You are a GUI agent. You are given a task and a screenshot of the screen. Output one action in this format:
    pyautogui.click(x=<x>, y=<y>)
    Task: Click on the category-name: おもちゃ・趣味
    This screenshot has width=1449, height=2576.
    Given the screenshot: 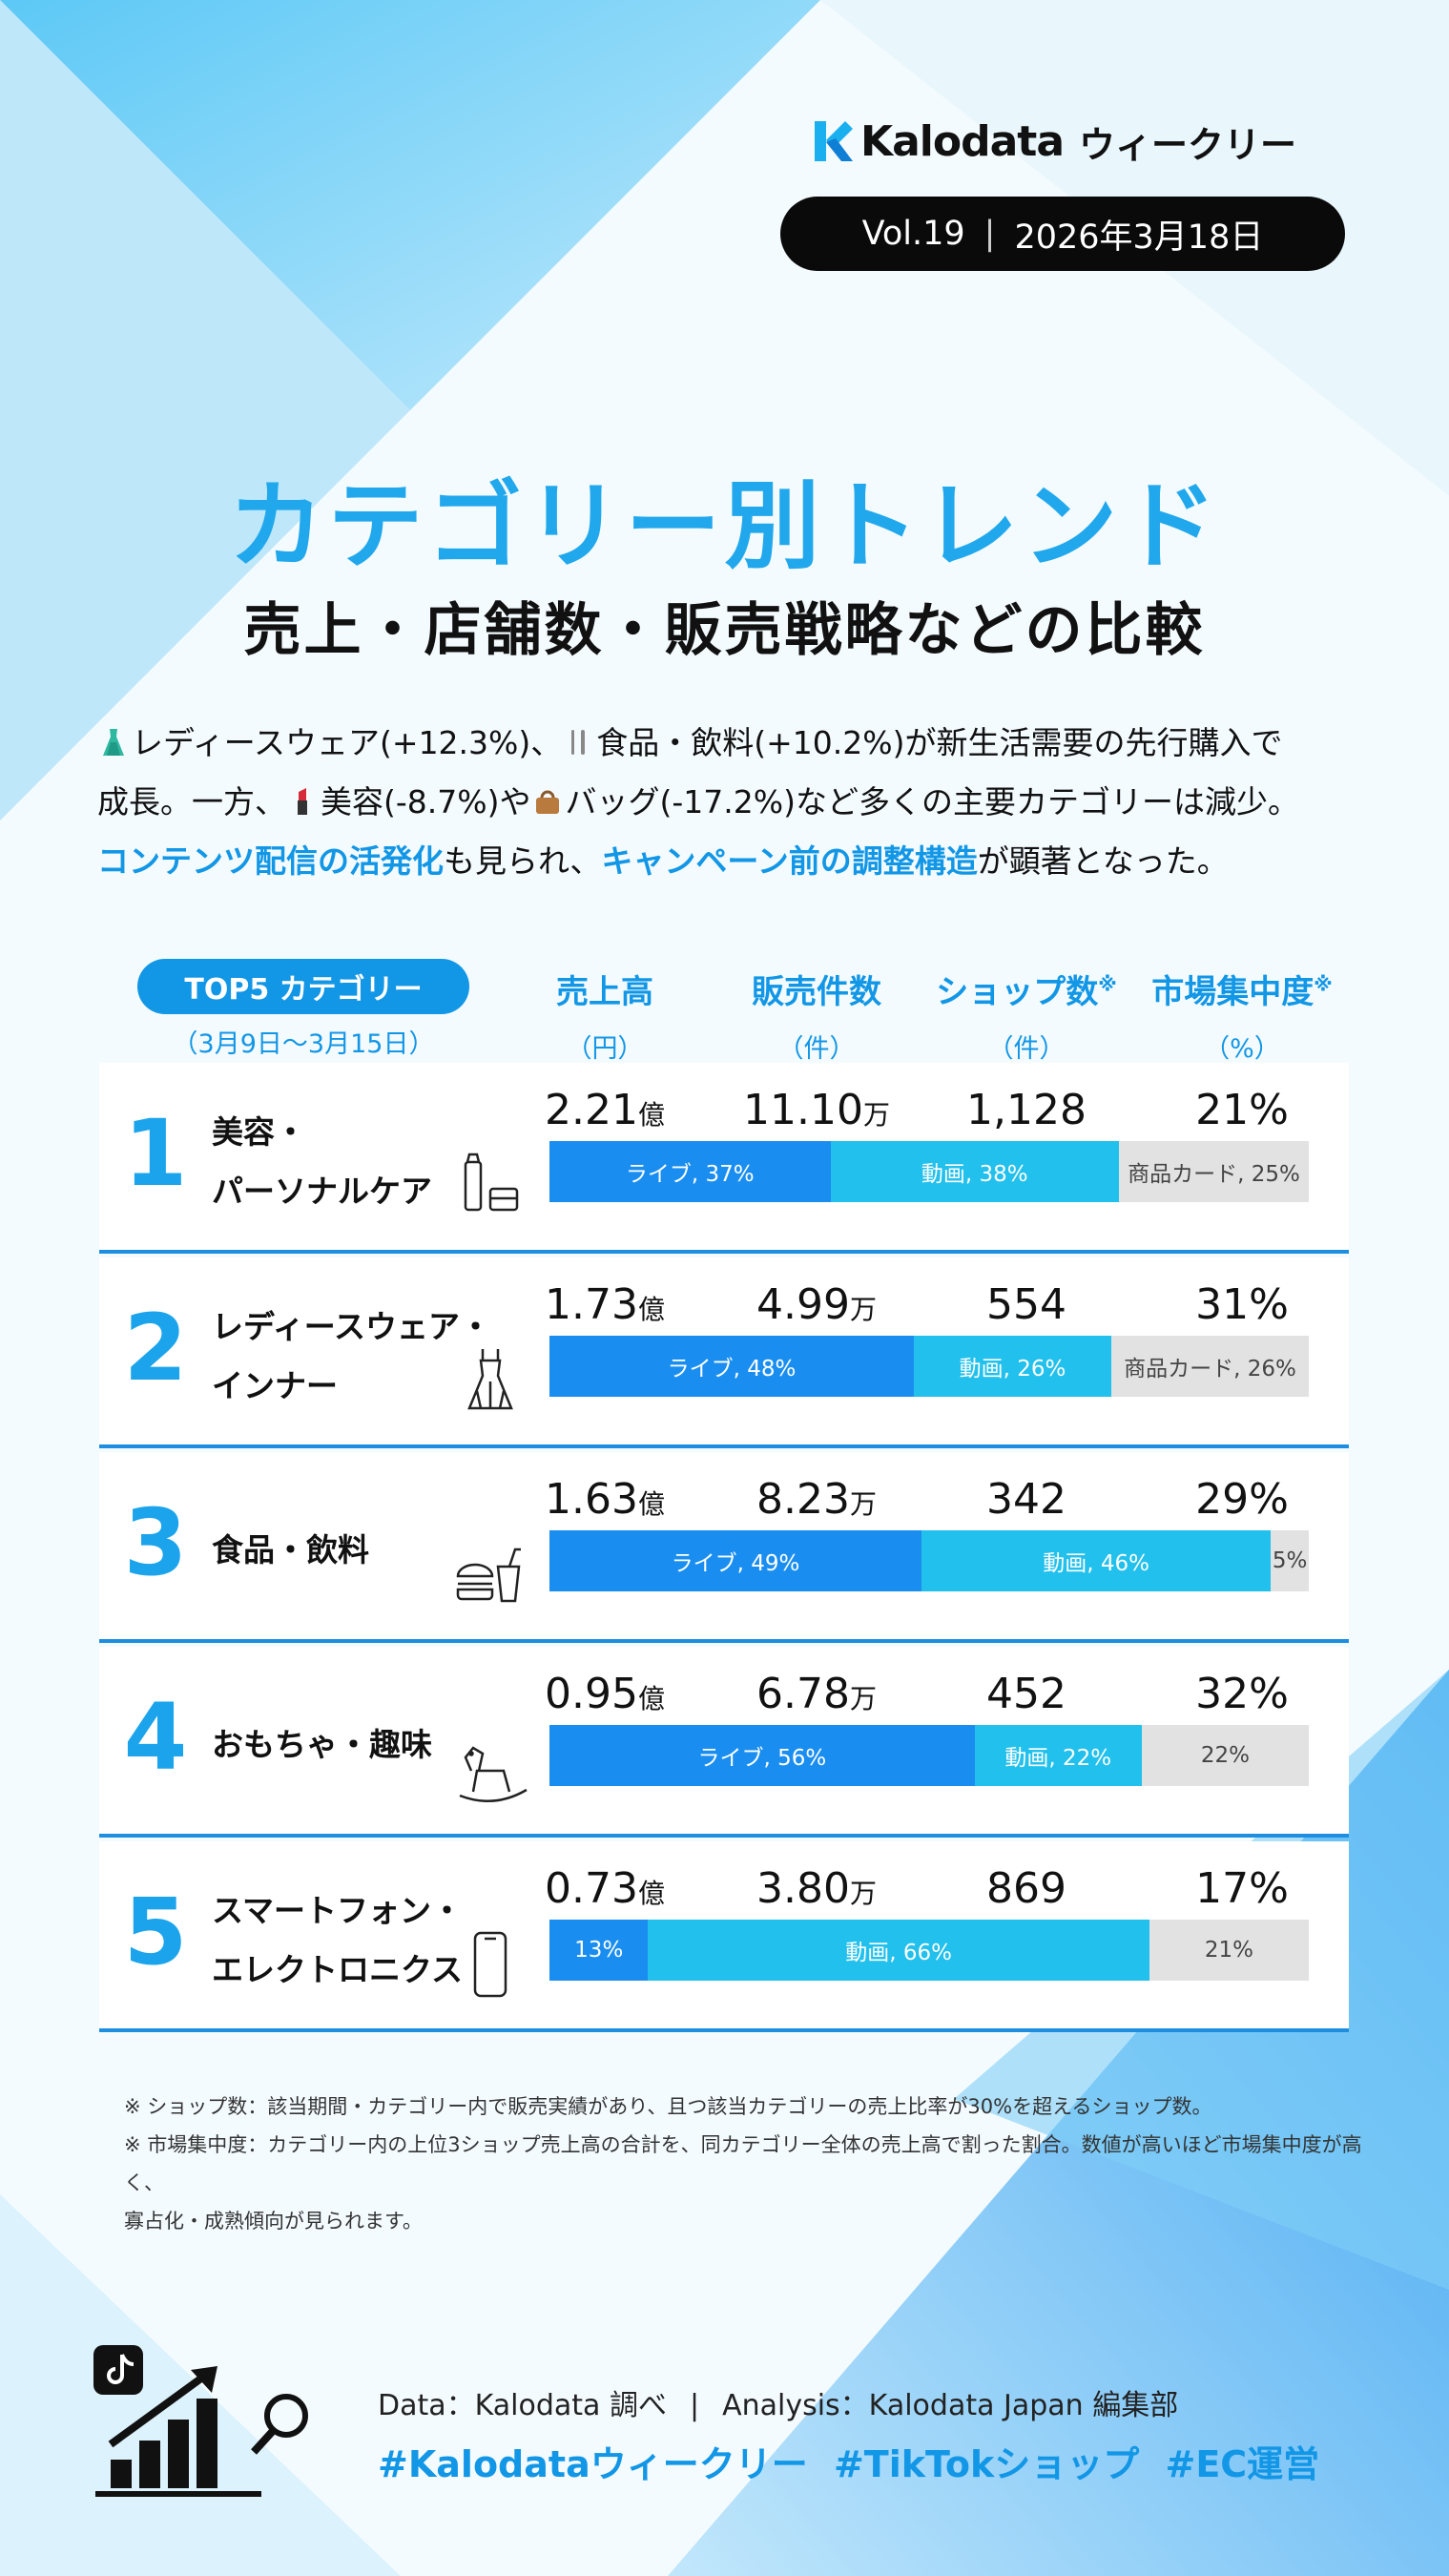 What is the action you would take?
    pyautogui.click(x=322, y=1744)
    